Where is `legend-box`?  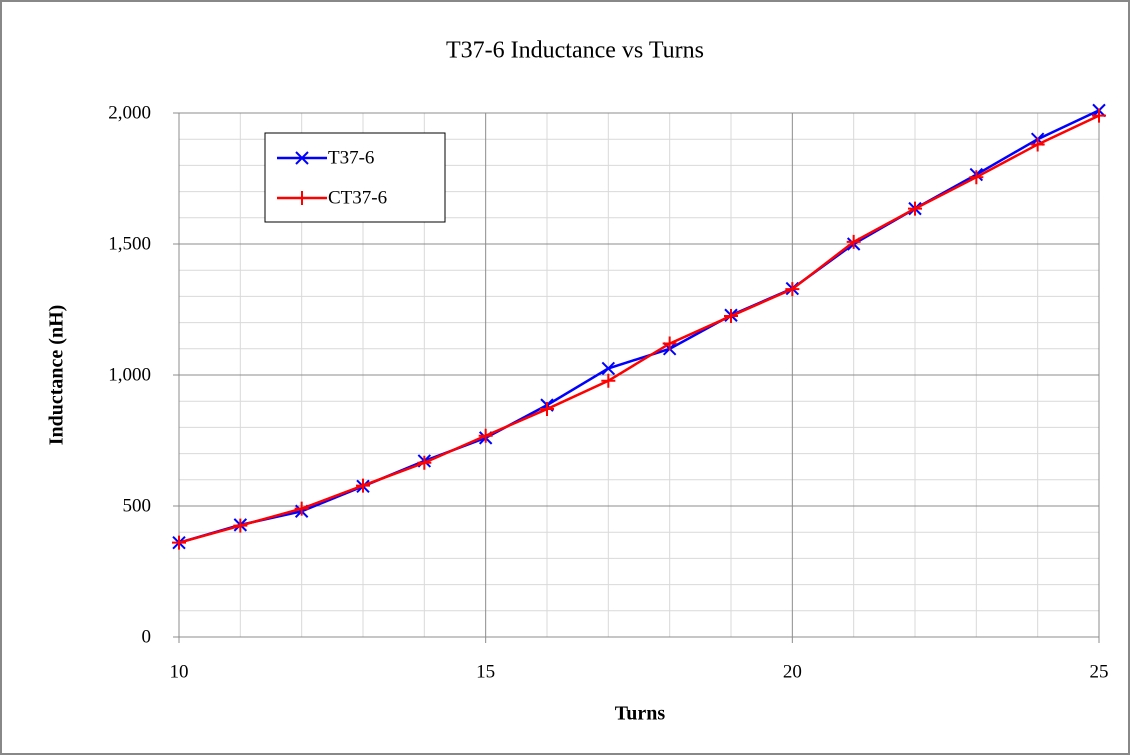 legend-box is located at coordinates (355, 177).